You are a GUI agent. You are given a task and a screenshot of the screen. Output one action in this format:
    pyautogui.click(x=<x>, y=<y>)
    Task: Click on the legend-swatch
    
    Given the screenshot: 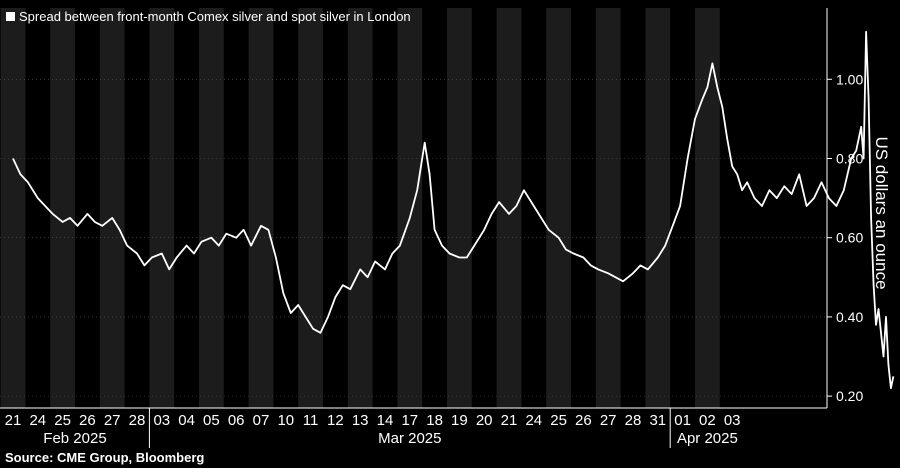 What is the action you would take?
    pyautogui.click(x=10, y=16)
    